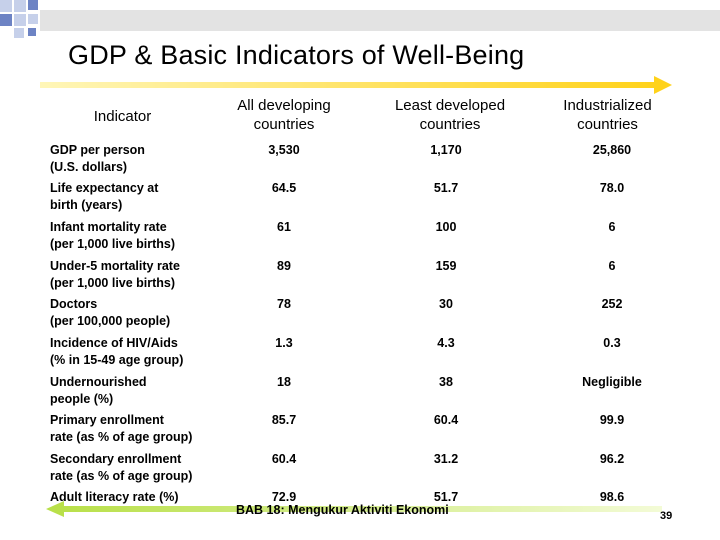 This screenshot has width=720, height=540. What do you see at coordinates (607, 115) in the screenshot?
I see `header-industrialized: Industrialized countries` at bounding box center [607, 115].